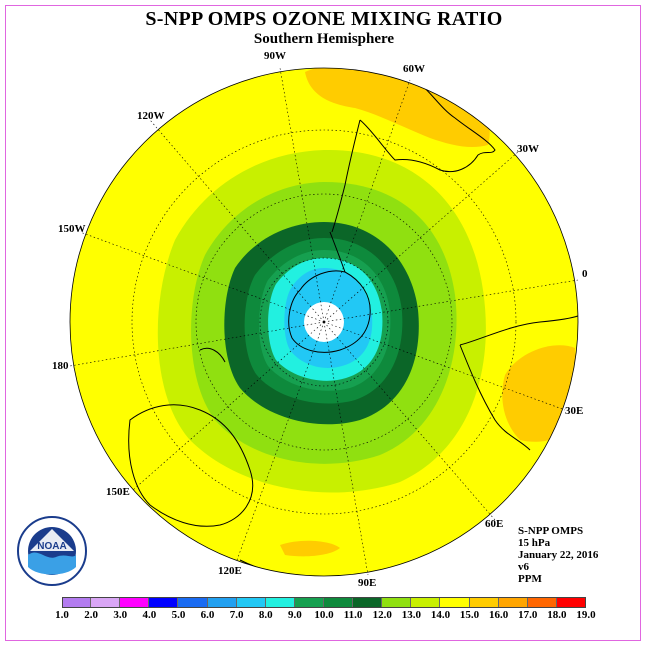  What do you see at coordinates (534, 543) in the screenshot?
I see `info-level: 15 hPa` at bounding box center [534, 543].